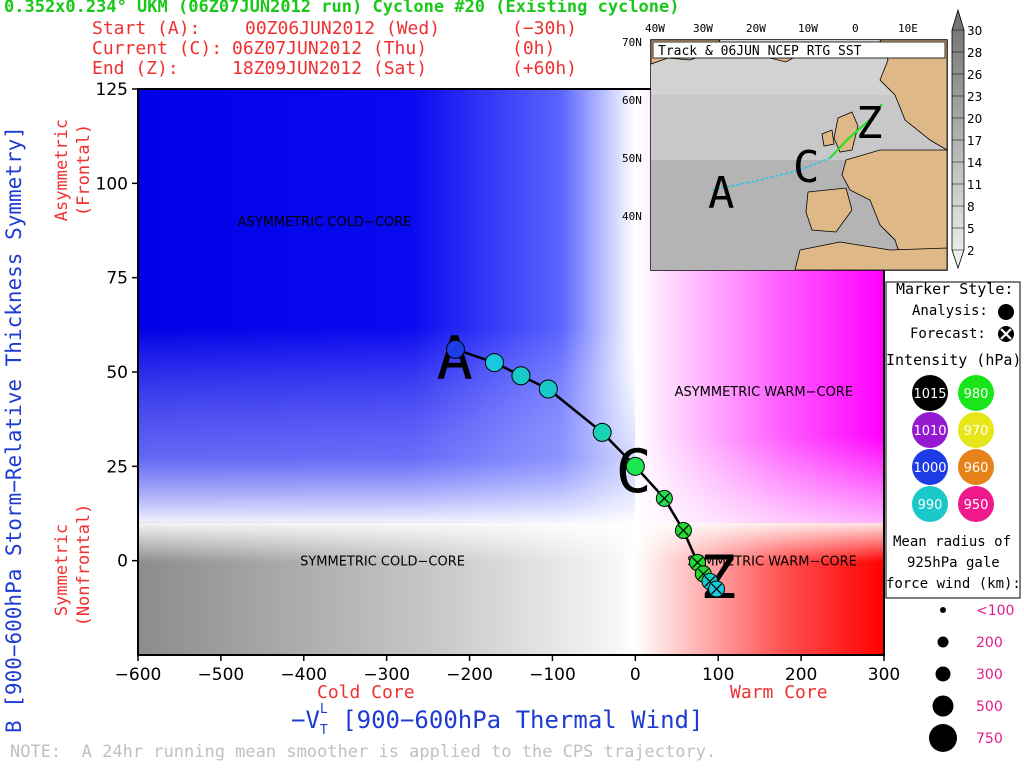 This screenshot has height=768, width=1024. I want to click on x-tick-label: 200, so click(801, 675).